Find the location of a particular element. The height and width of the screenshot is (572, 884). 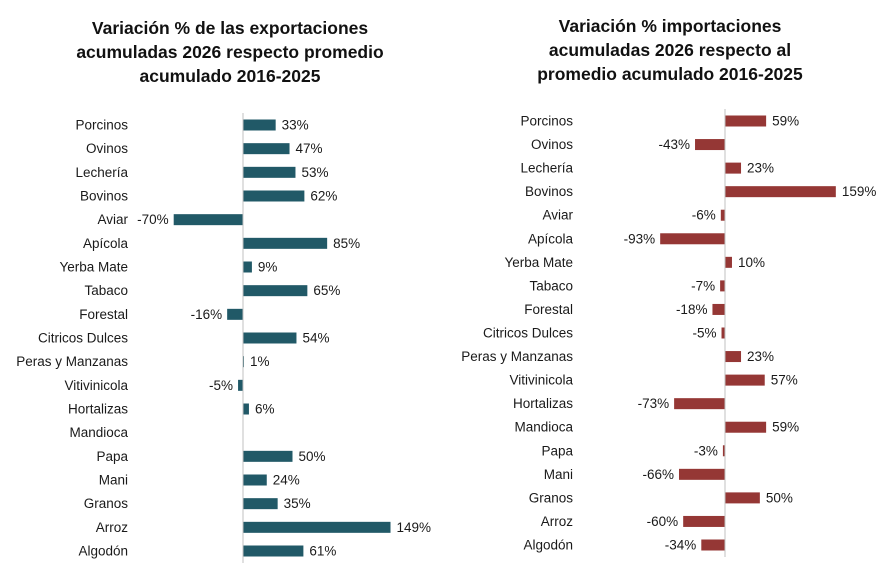

exports-category-label: Lechería is located at coordinates (101, 172).